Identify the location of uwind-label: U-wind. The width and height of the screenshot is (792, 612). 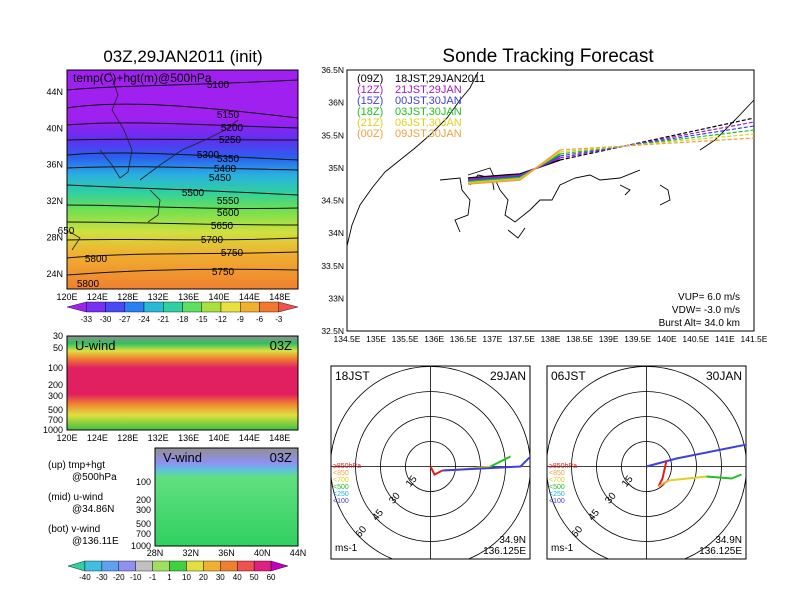
(95, 345).